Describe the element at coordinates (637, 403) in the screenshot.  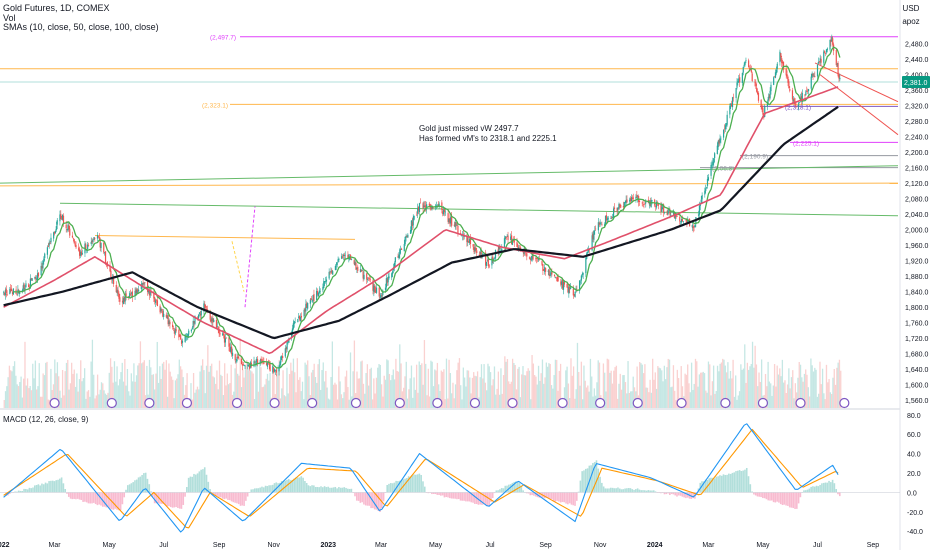
I see `event-marker-icon` at that location.